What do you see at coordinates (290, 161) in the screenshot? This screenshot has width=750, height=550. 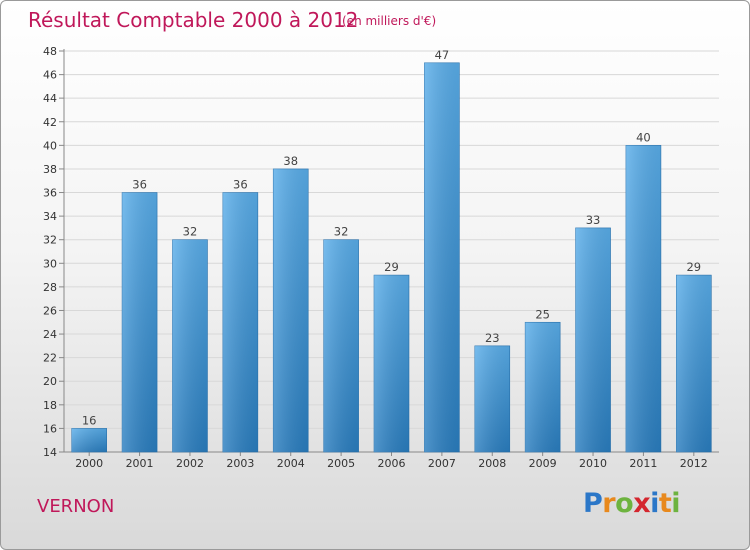 I see `data-label-2004: 38` at bounding box center [290, 161].